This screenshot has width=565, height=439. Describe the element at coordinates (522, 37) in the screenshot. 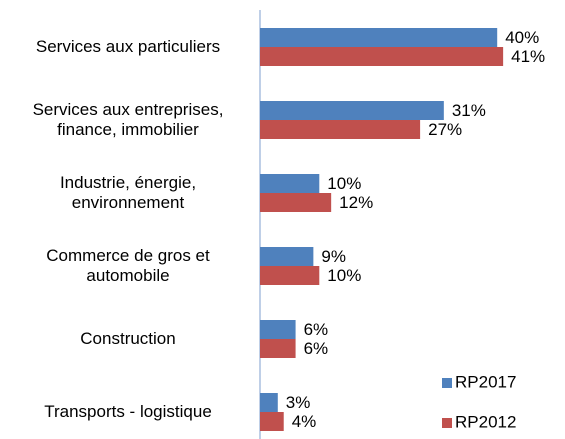

I see `data-label: 40%` at that location.